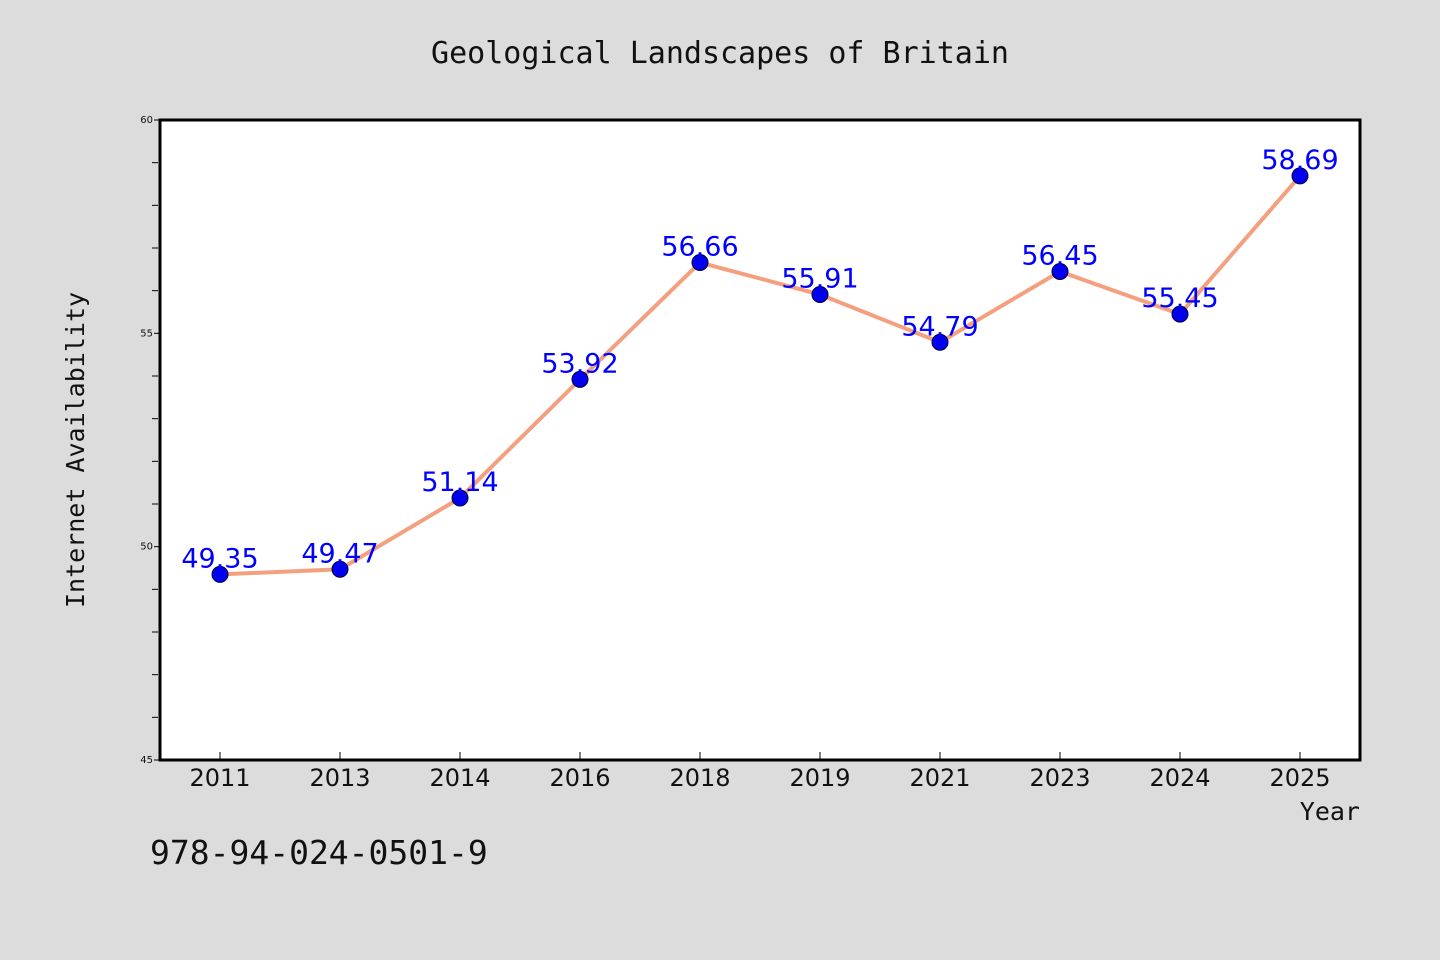  I want to click on x-axis-label: Year, so click(1330, 811).